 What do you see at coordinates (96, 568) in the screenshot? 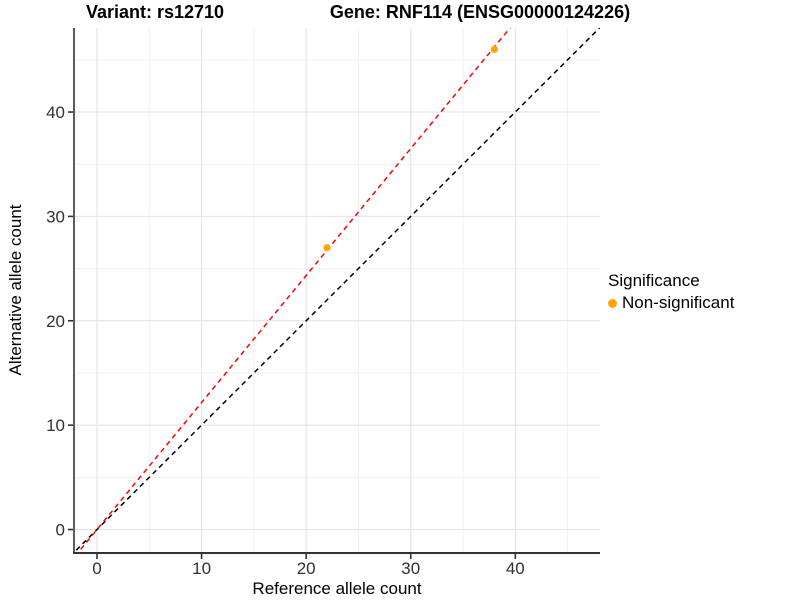
I see `x-tick-label: 0` at bounding box center [96, 568].